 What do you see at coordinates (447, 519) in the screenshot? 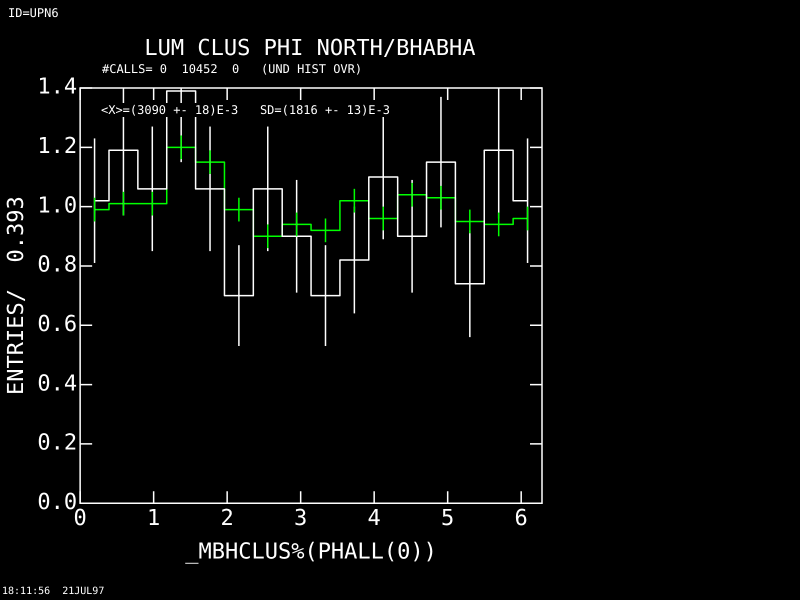
I see `x-tick-label: 5` at bounding box center [447, 519].